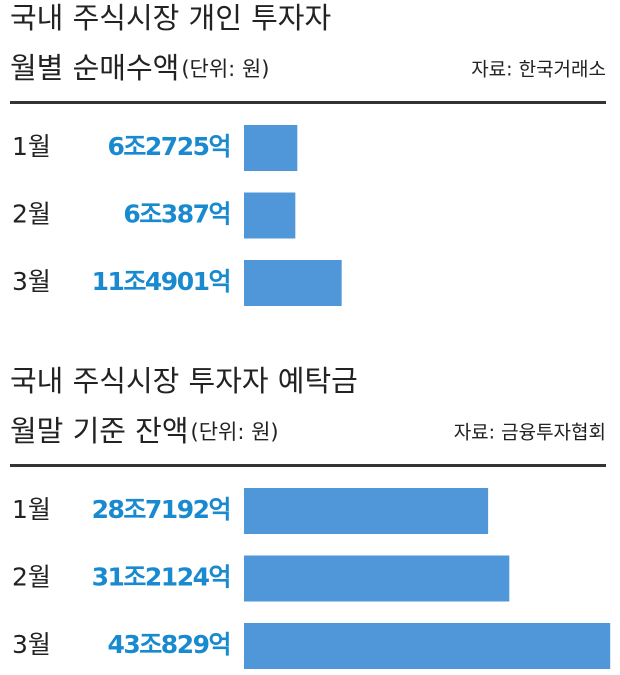 The height and width of the screenshot is (675, 620). Describe the element at coordinates (170, 18) in the screenshot. I see `chart-title: 국내 주식시장 개인 투자자` at that location.